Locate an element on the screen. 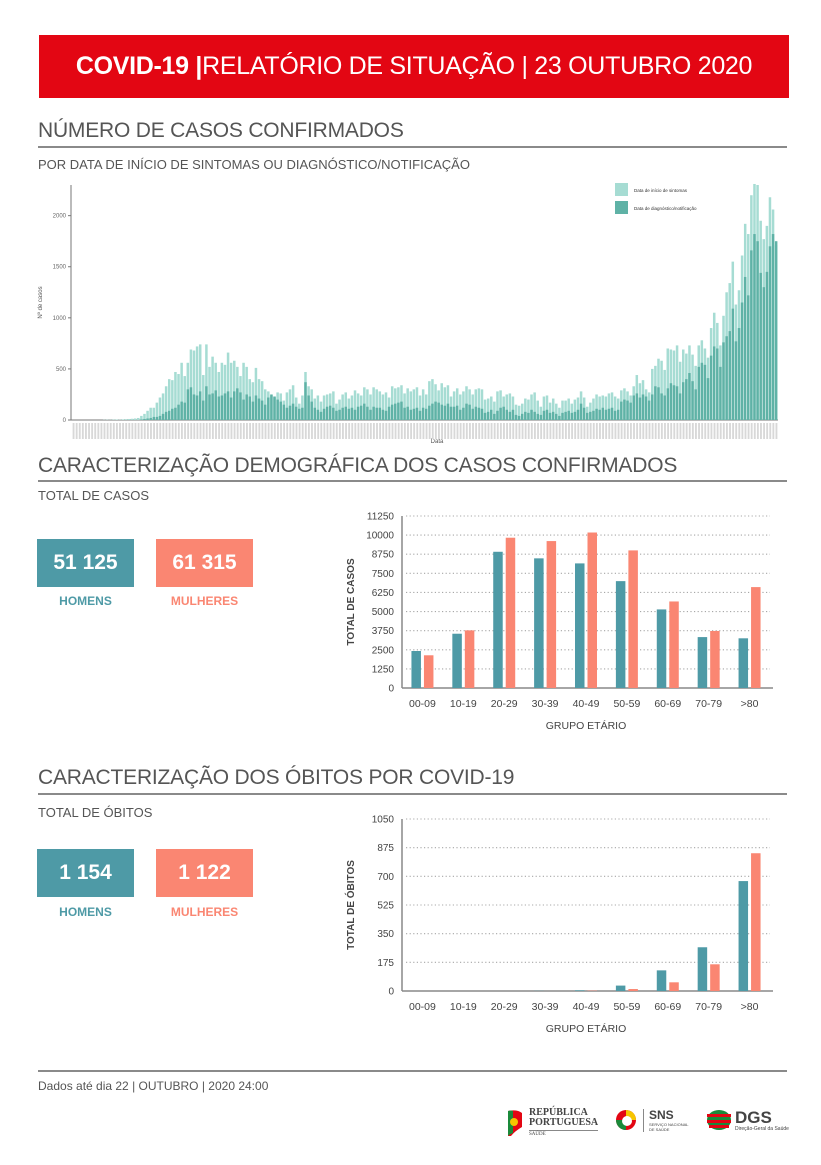 This screenshot has height=1165, width=821. x-tick-label: 20-29 is located at coordinates (504, 1007).